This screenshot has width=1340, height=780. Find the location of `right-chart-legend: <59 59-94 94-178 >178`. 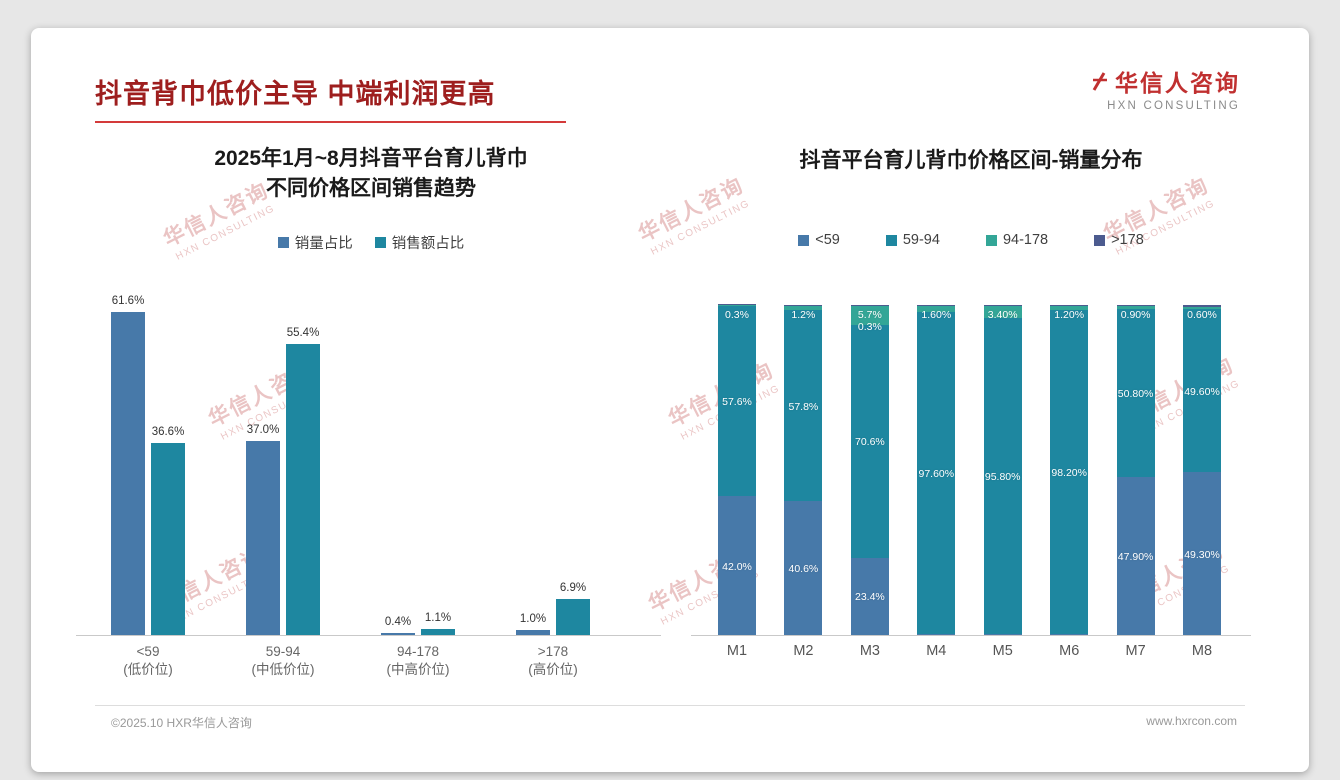

right-chart-legend: <59 59-94 94-178 >178 is located at coordinates (971, 240).